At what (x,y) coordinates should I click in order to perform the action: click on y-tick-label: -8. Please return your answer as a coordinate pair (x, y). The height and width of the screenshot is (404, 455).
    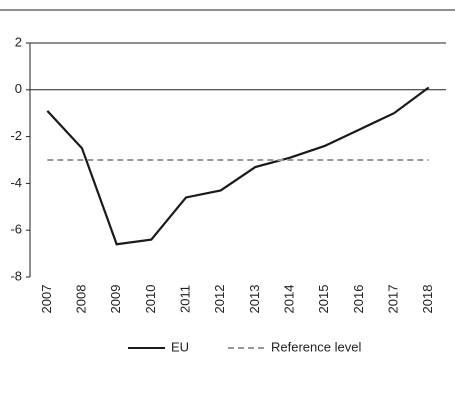
    Looking at the image, I should click on (16, 275).